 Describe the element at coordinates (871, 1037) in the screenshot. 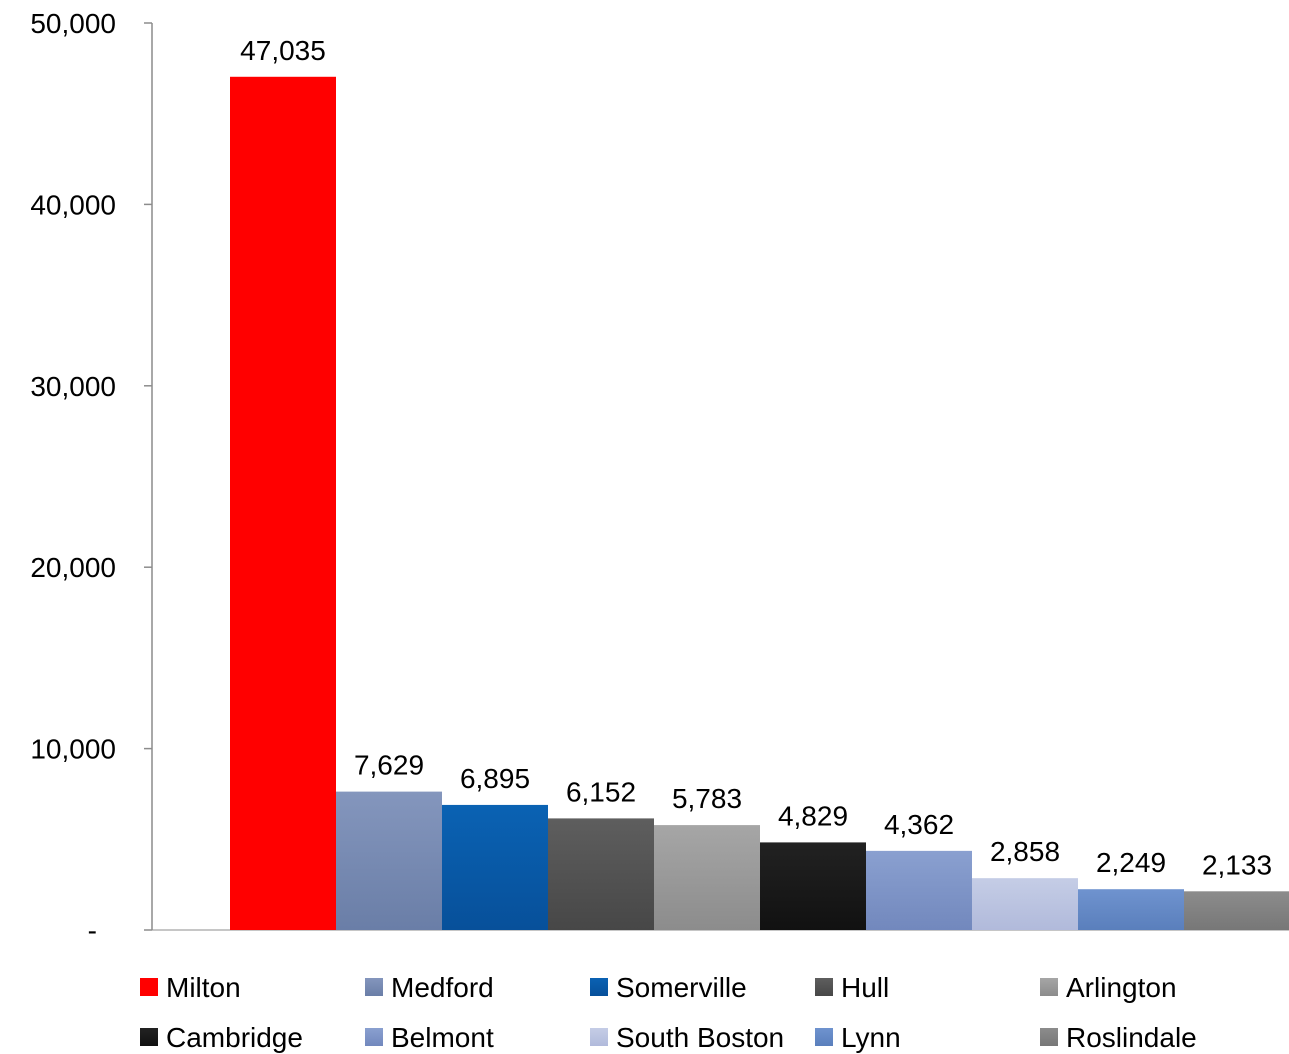

I see `legend-label-lynn: Lynn` at that location.